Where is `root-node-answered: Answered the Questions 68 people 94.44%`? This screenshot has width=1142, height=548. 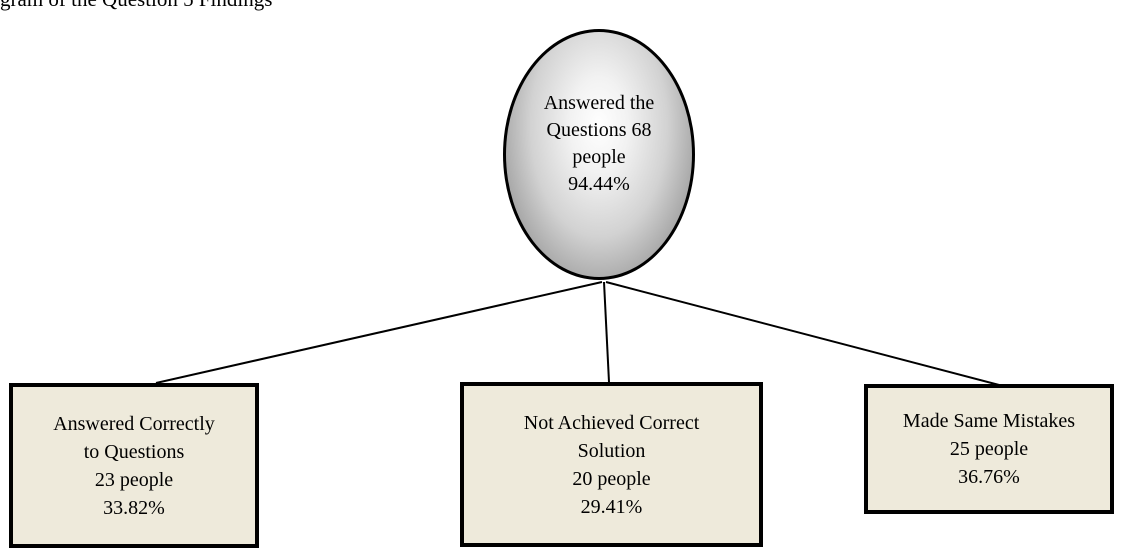
root-node-answered: Answered the Questions 68 people 94.44% is located at coordinates (599, 154).